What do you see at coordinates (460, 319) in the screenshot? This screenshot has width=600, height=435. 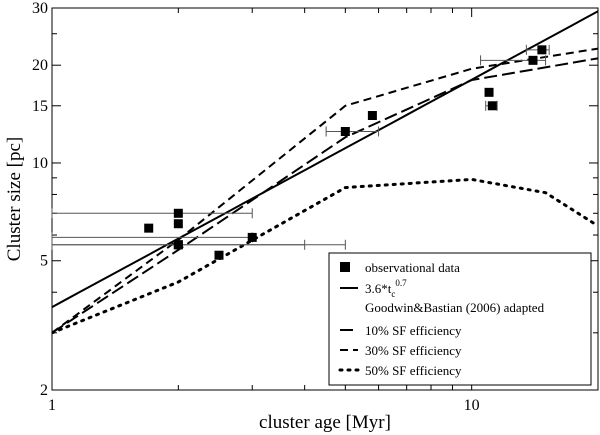 I see `legend-box` at bounding box center [460, 319].